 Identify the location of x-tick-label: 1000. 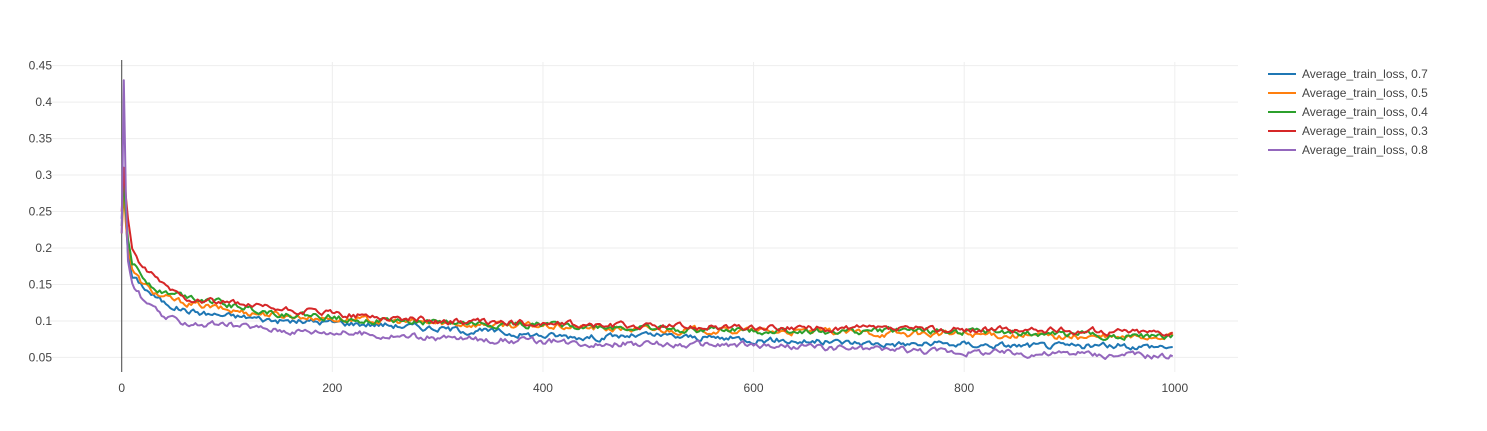
(1174, 388).